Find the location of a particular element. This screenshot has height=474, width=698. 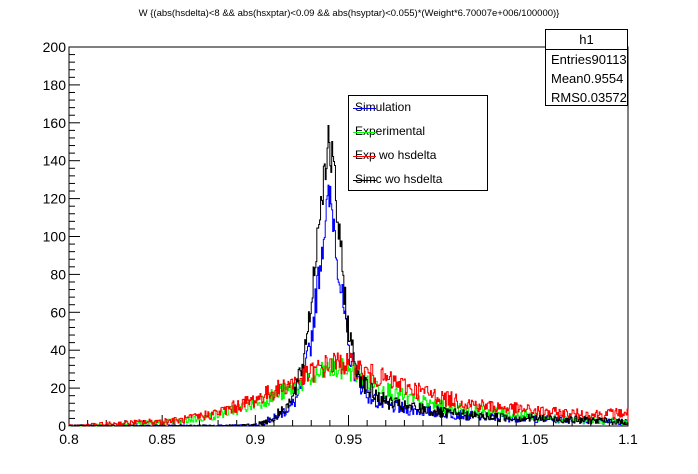

stats-value-mean: 0.9554 is located at coordinates (603, 78).